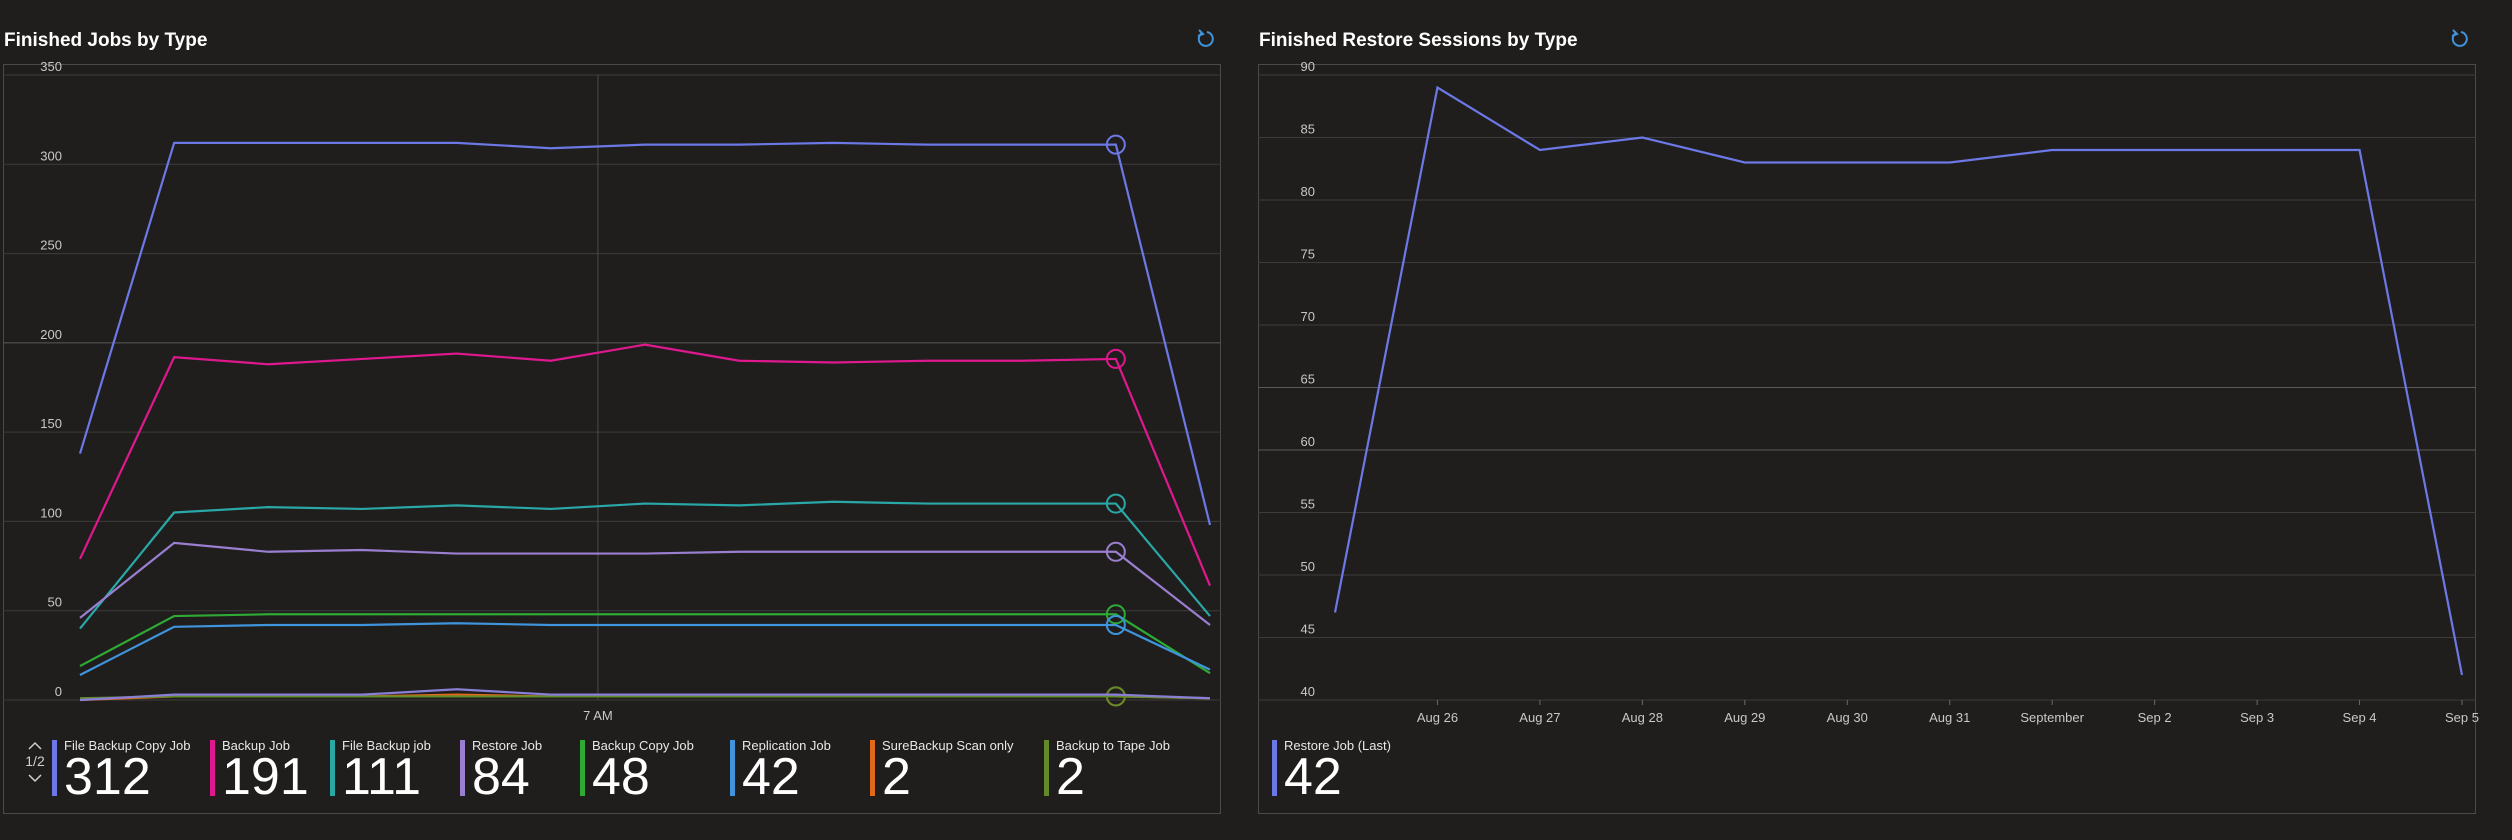  Describe the element at coordinates (2257, 717) in the screenshot. I see `x-tick-label: Sep 3` at that location.